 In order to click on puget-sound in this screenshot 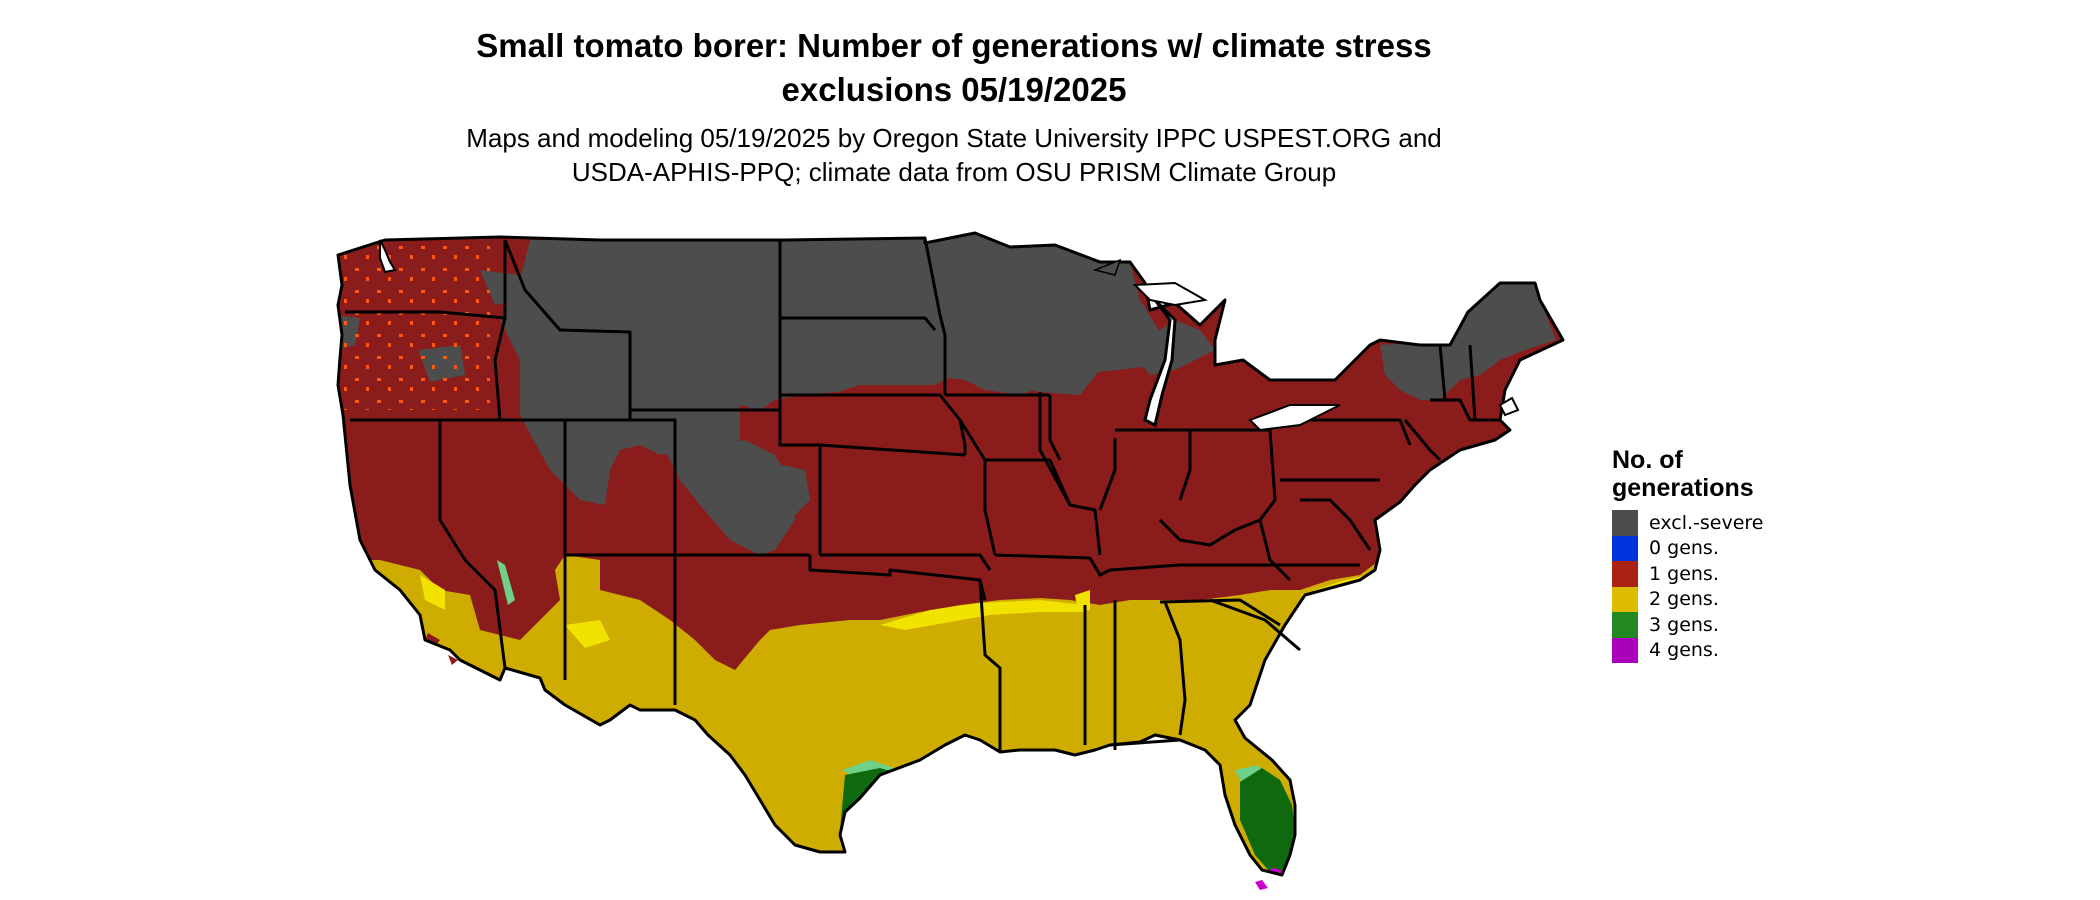, I will do `click(388, 256)`.